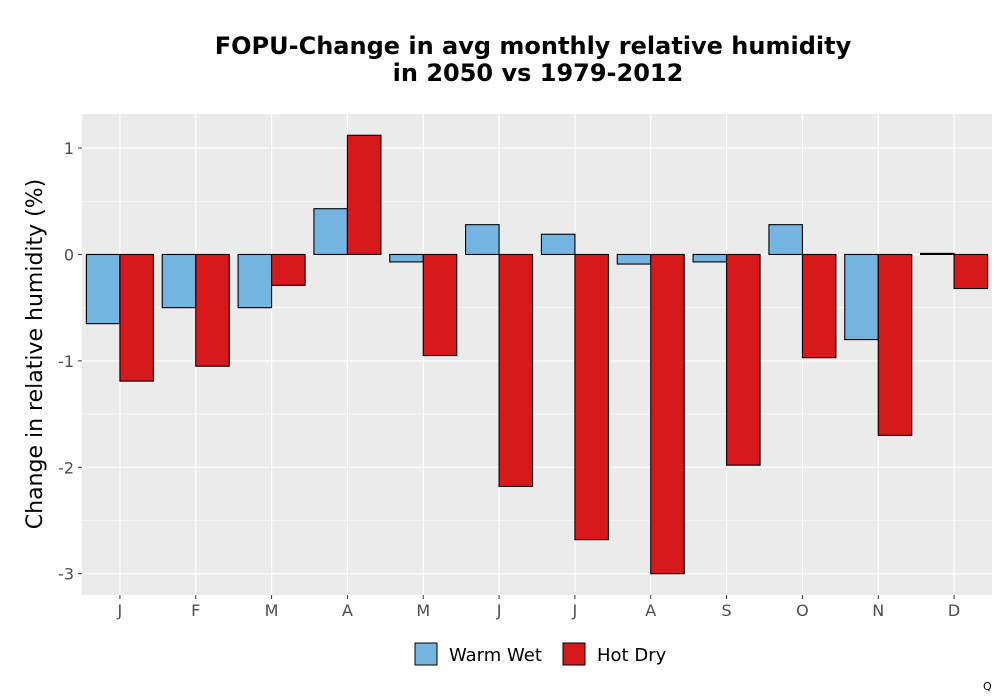 This screenshot has width=1000, height=700. Describe the element at coordinates (69, 148) in the screenshot. I see `y-tick-label: 1` at that location.